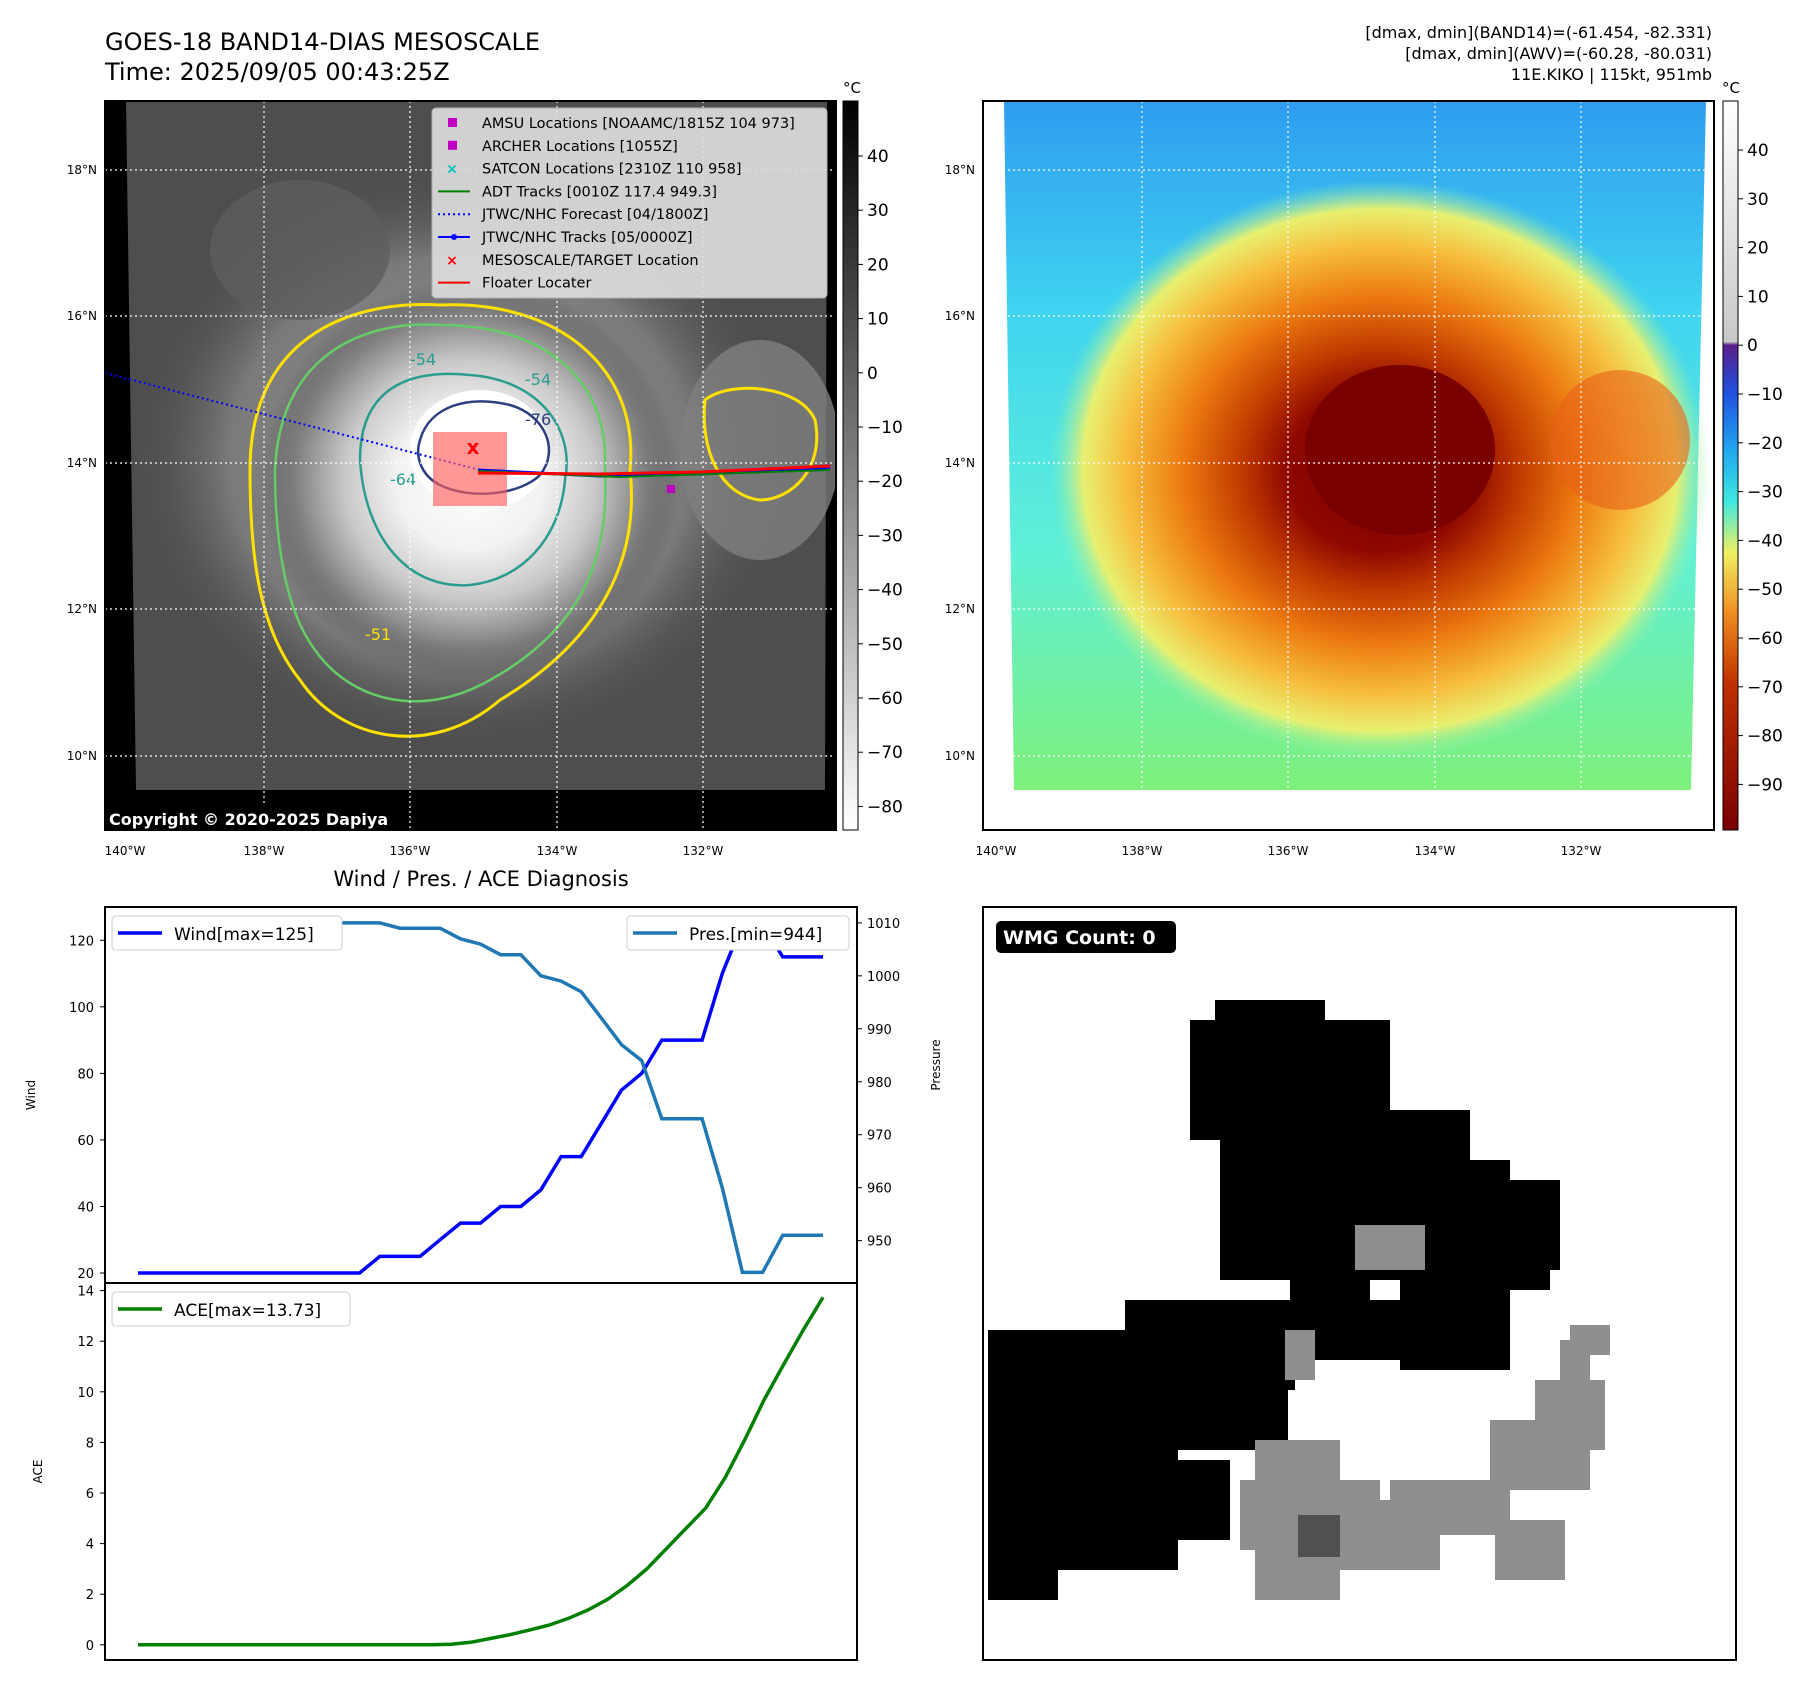 Image resolution: width=1797 pixels, height=1690 pixels. What do you see at coordinates (879, 1189) in the screenshot?
I see `pressure-tick-label: 960` at bounding box center [879, 1189].